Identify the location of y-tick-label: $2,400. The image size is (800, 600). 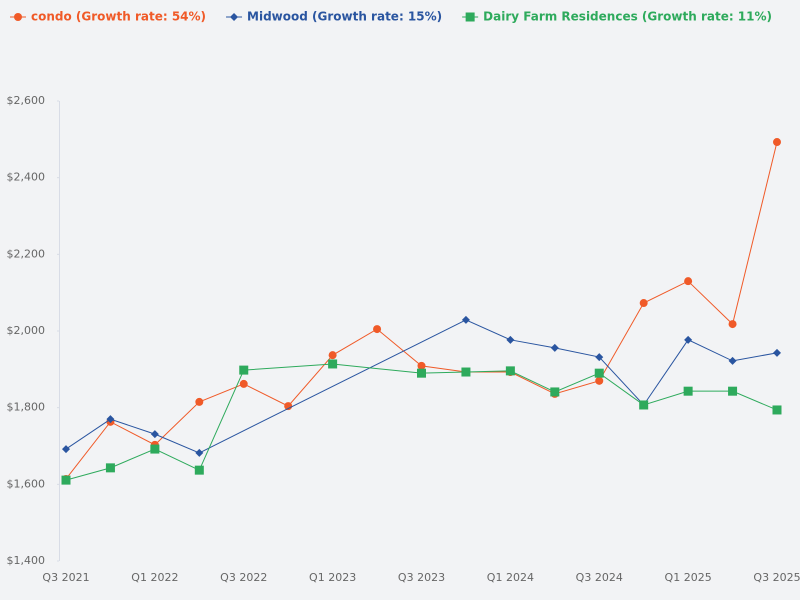
(26, 177).